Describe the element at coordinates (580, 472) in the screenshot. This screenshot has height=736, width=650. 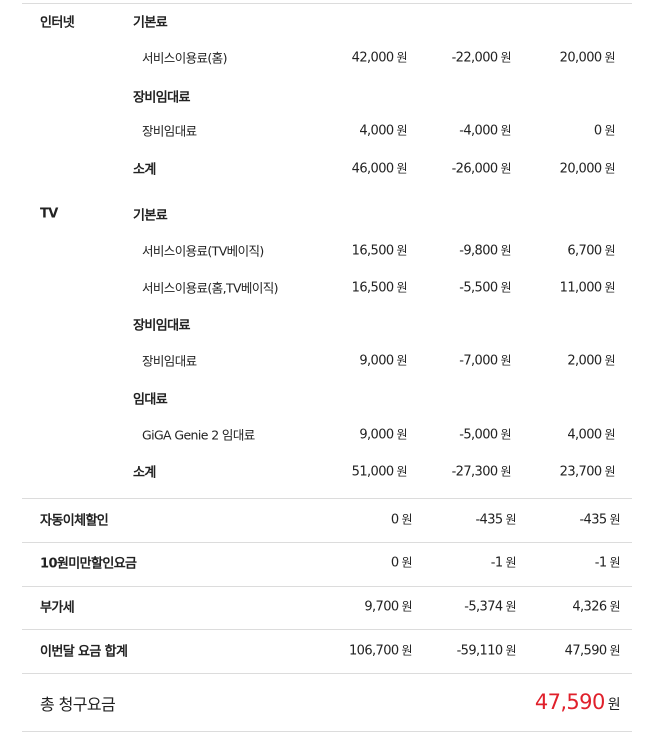
I see `amount-value: 23,700` at that location.